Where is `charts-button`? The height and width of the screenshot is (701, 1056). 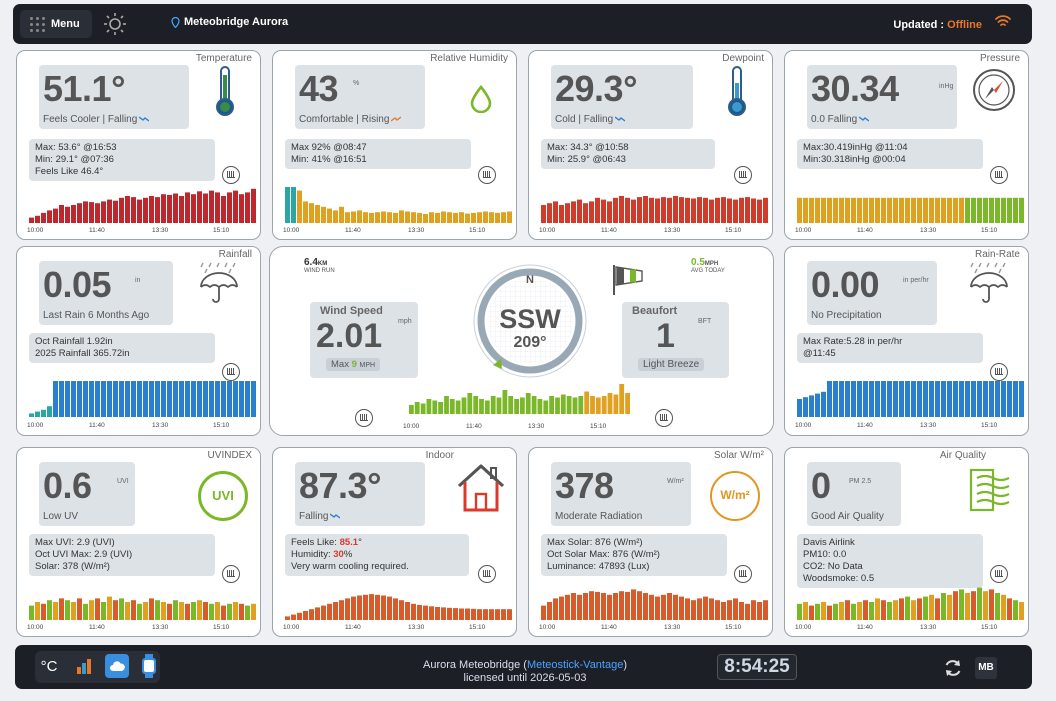
charts-button is located at coordinates (84, 666).